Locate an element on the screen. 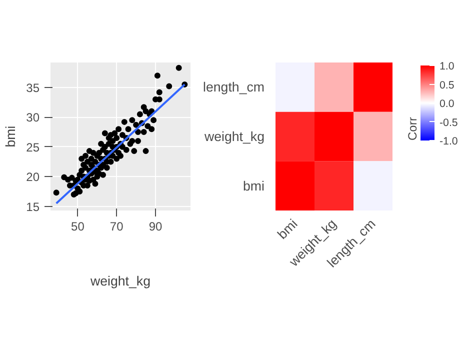  y-axis-title: bmi is located at coordinates (10, 137).